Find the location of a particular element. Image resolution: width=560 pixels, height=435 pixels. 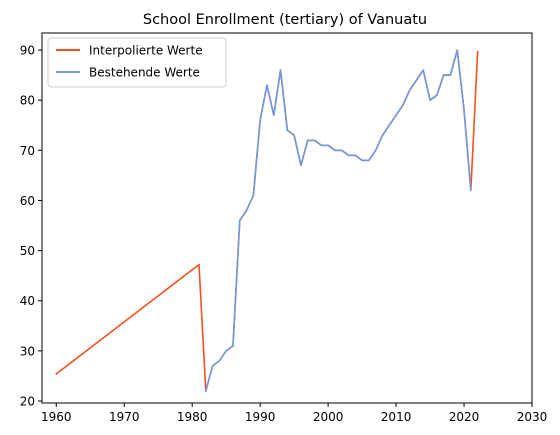

y-tick-label: 80 is located at coordinates (27, 101).